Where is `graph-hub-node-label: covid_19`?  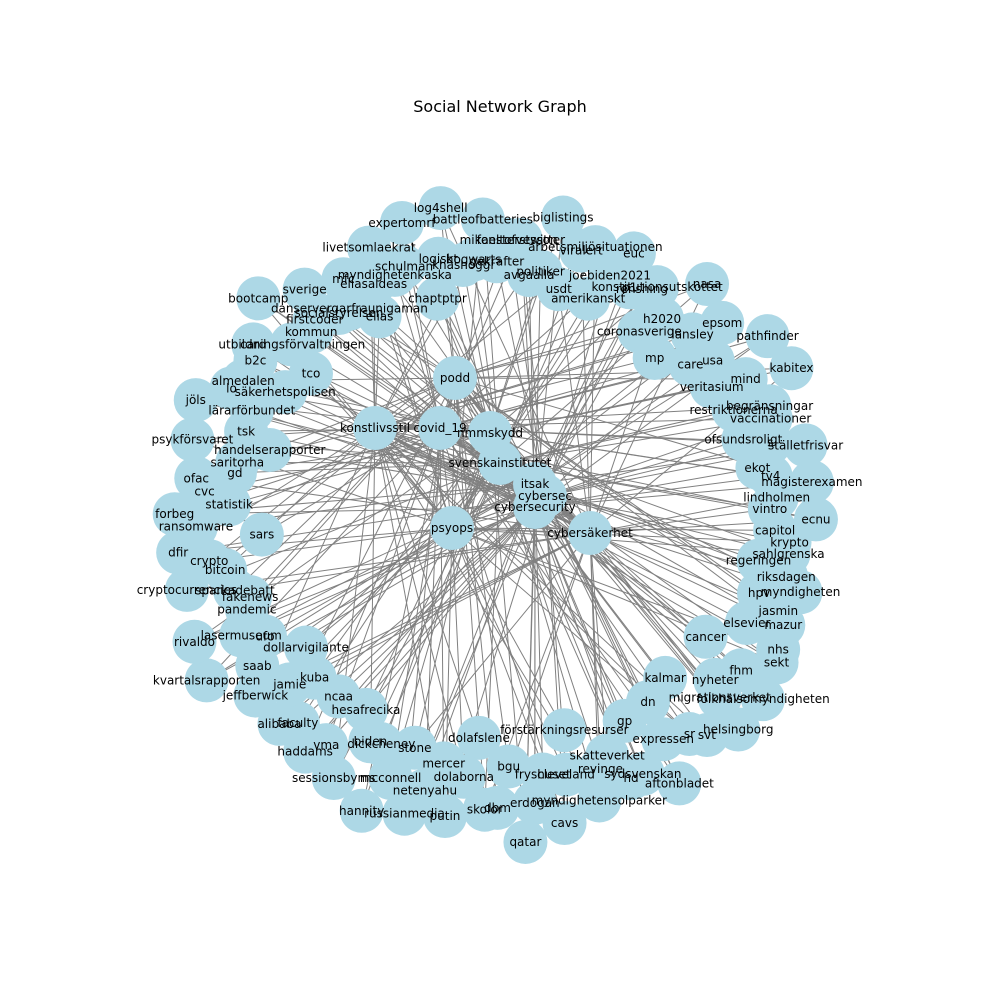 graph-hub-node-label: covid_19 is located at coordinates (439, 428).